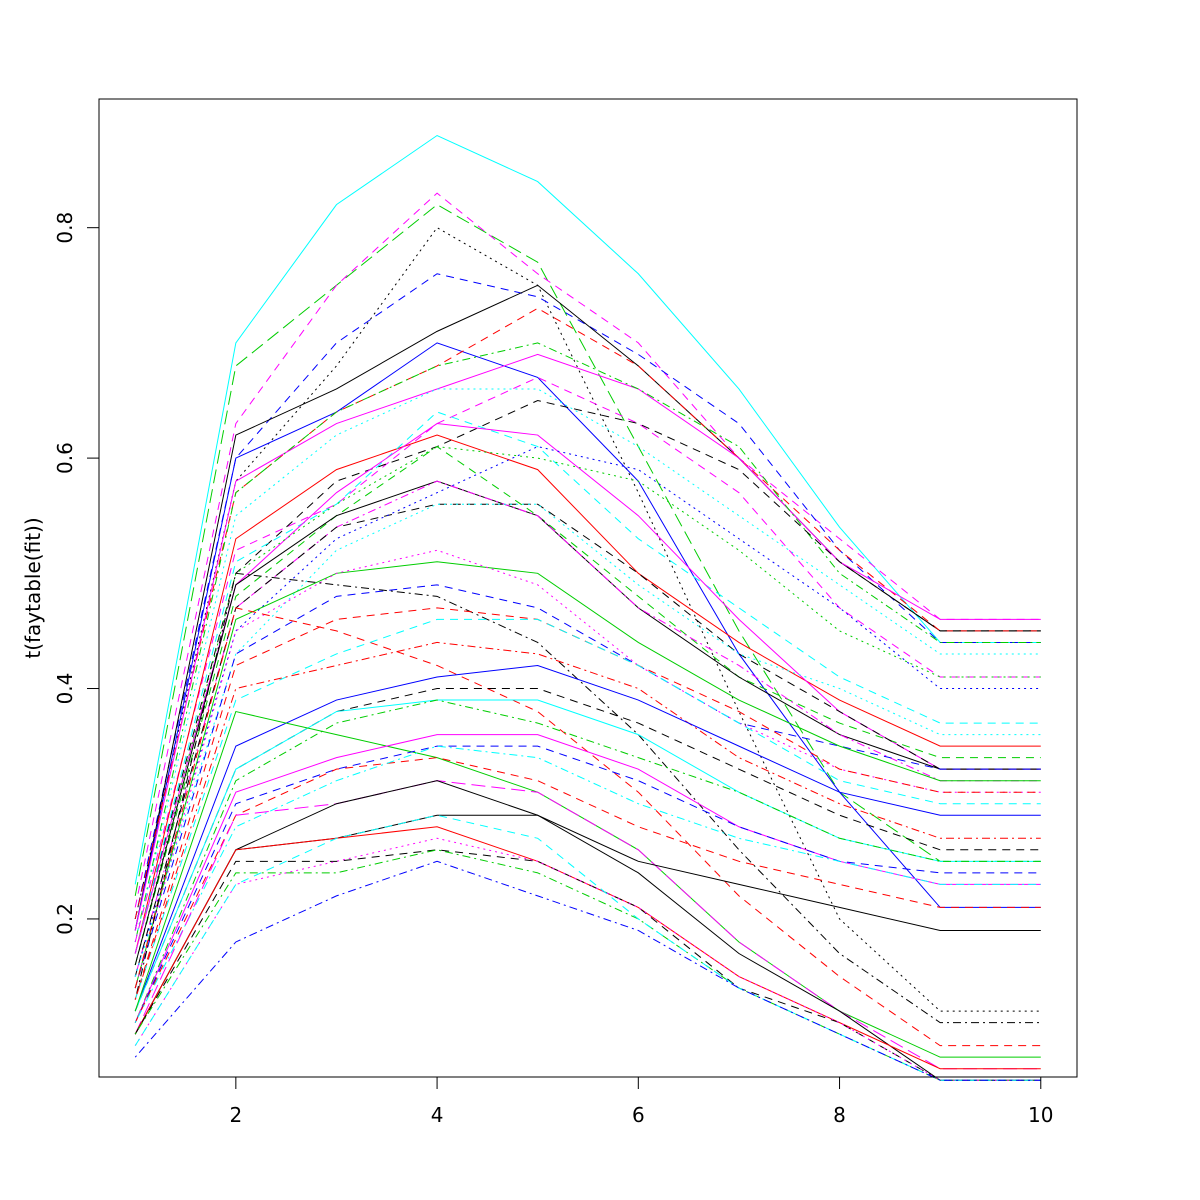  I want to click on x-tick-label: 4, so click(437, 1115).